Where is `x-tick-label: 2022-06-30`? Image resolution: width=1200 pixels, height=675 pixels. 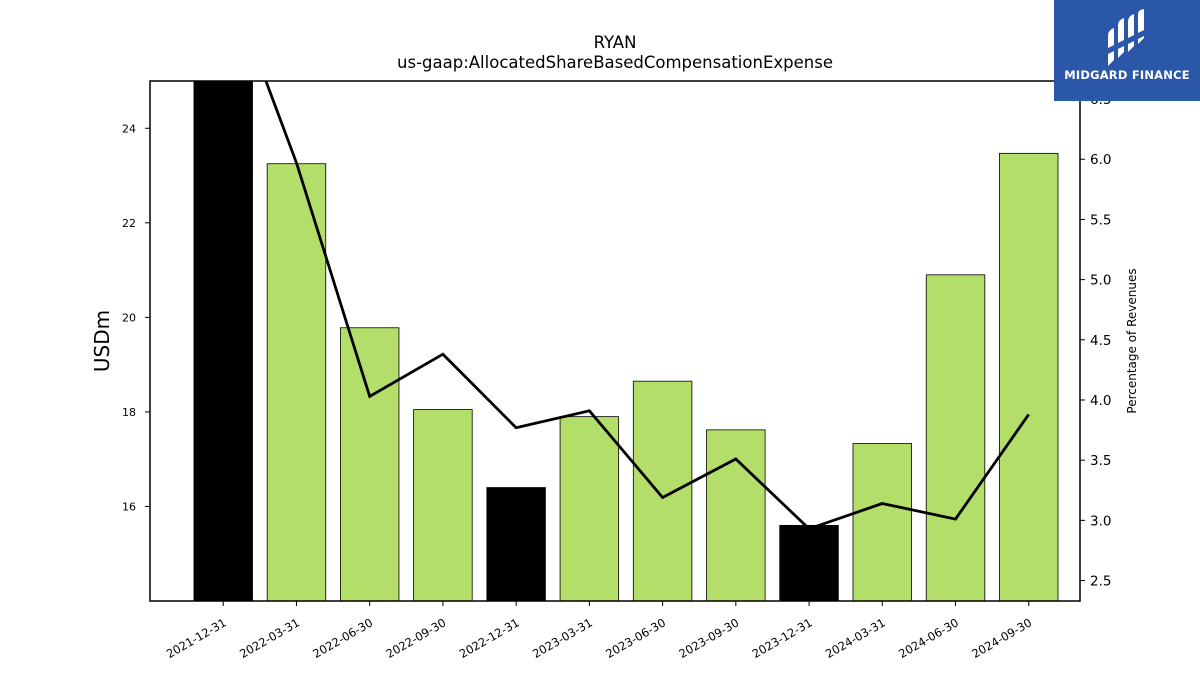 x-tick-label: 2022-06-30 is located at coordinates (342, 638).